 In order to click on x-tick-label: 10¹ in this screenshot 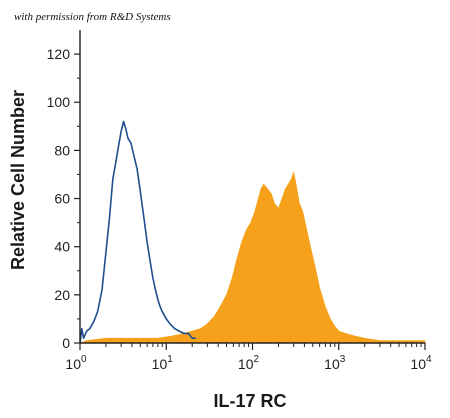, I will do `click(163, 363)`.